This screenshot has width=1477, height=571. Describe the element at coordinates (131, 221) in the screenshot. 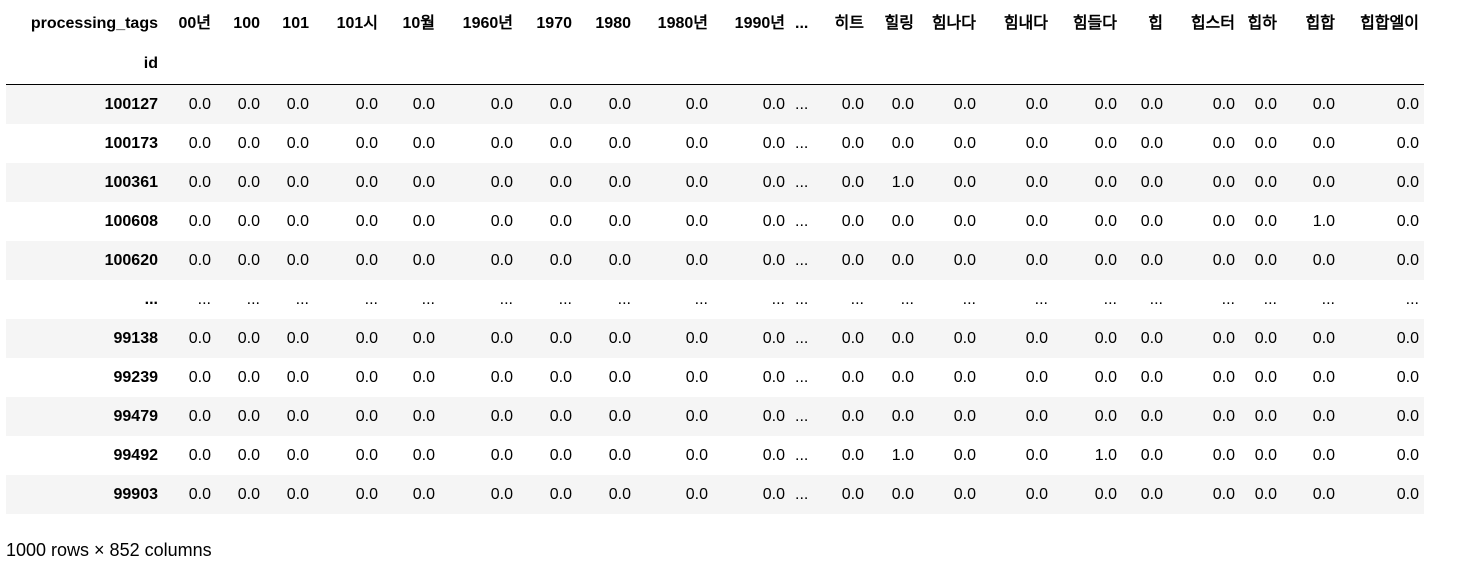

I see `row-index-cell: 100608` at that location.